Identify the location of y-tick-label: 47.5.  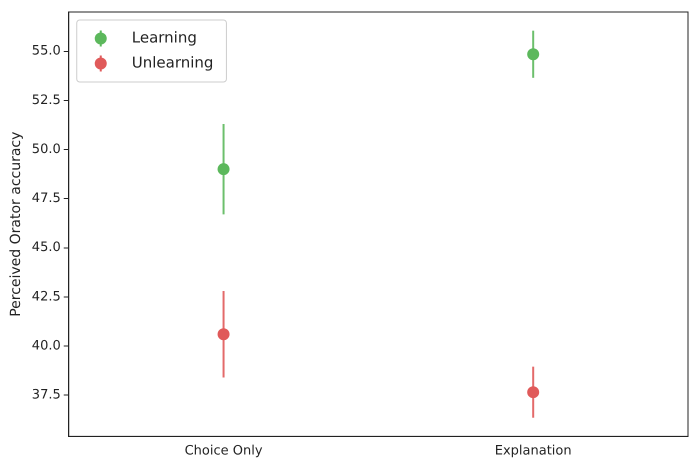
(46, 198).